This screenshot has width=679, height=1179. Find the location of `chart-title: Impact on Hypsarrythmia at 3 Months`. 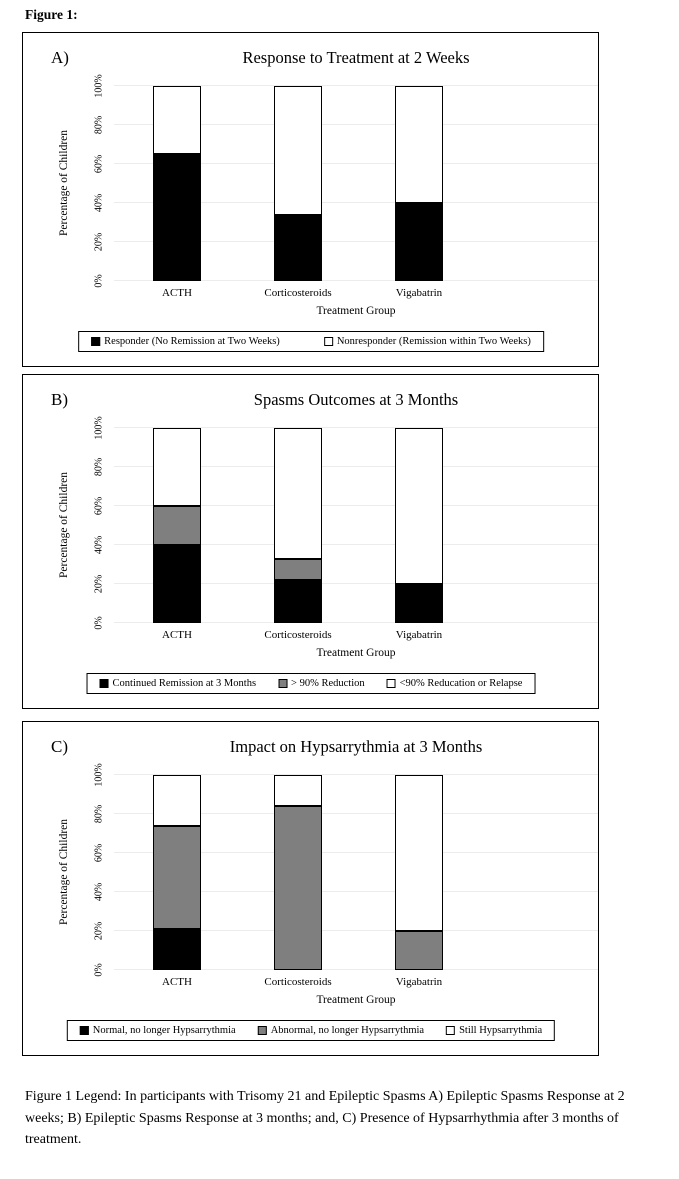

chart-title: Impact on Hypsarrythmia at 3 Months is located at coordinates (356, 746).